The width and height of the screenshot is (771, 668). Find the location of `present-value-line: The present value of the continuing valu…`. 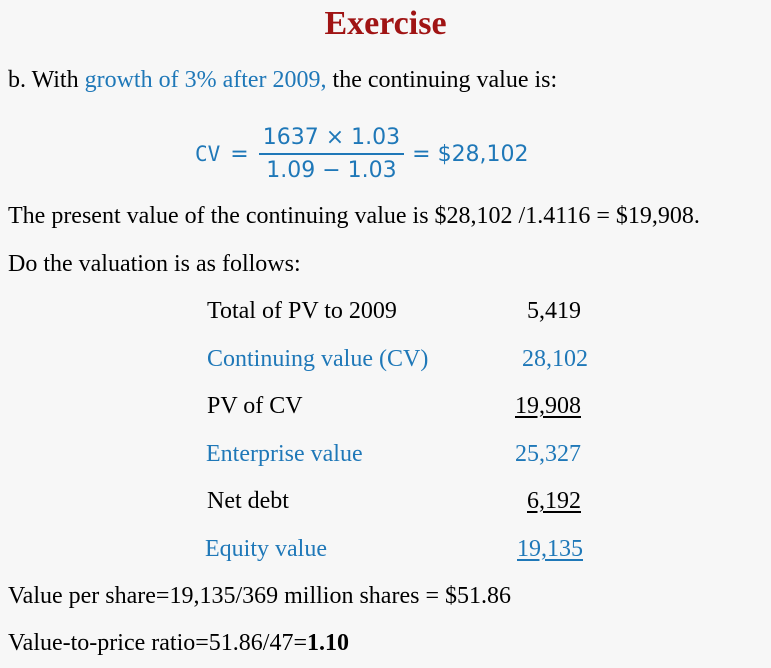

present-value-line: The present value of the continuing valu… is located at coordinates (354, 216).